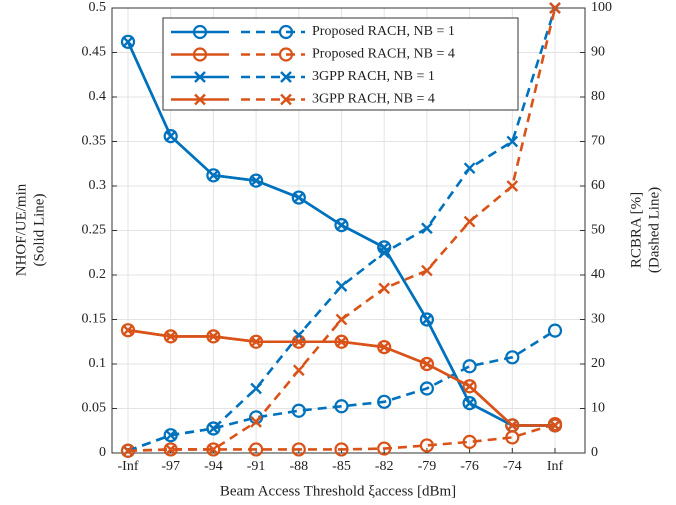  Describe the element at coordinates (341, 466) in the screenshot. I see `x-tick-label: -85` at that location.